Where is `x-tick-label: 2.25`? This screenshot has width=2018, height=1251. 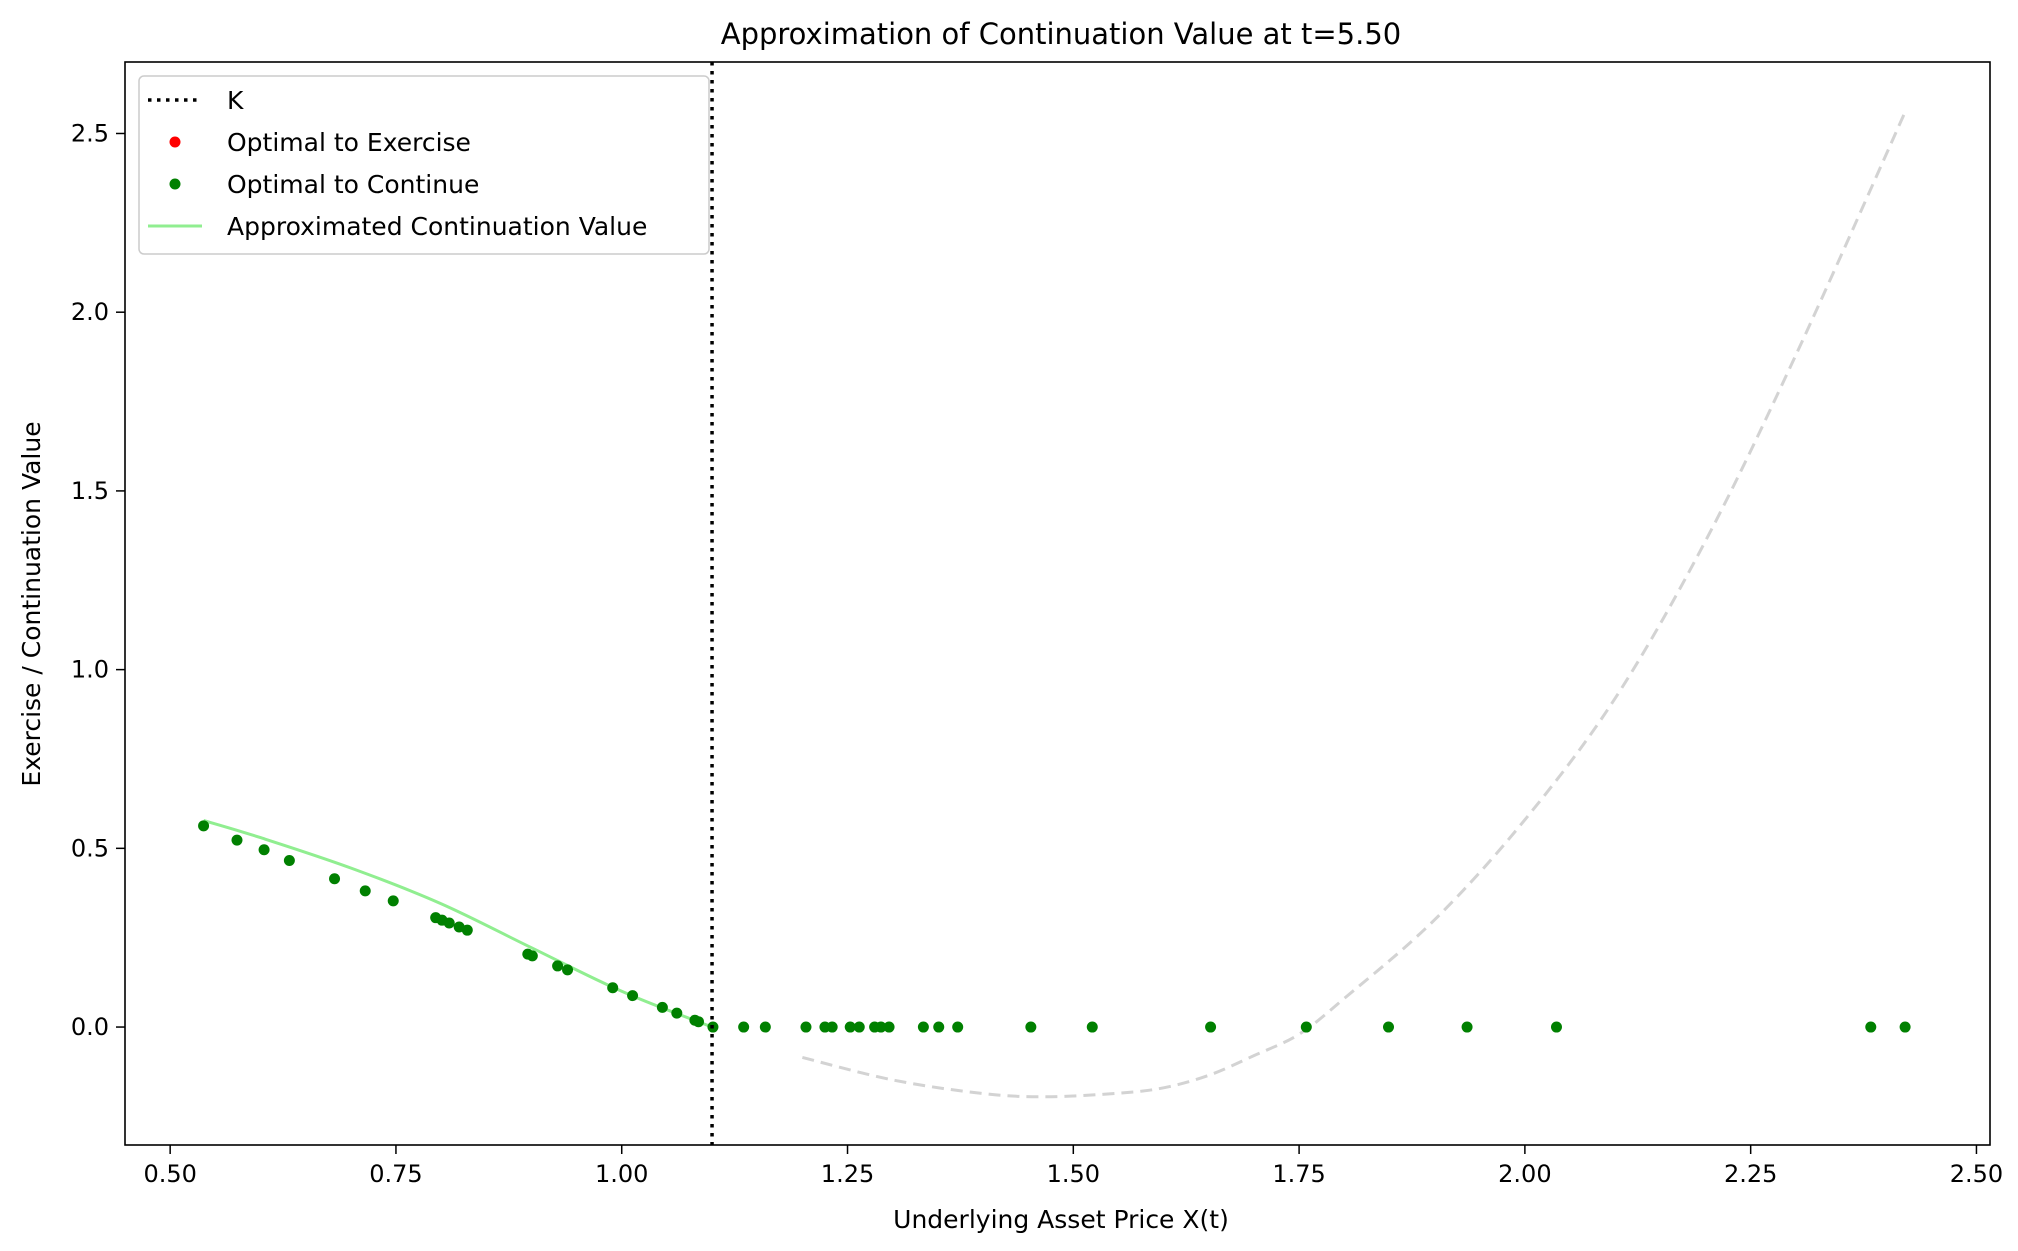
x-tick-label: 2.25 is located at coordinates (1750, 1174).